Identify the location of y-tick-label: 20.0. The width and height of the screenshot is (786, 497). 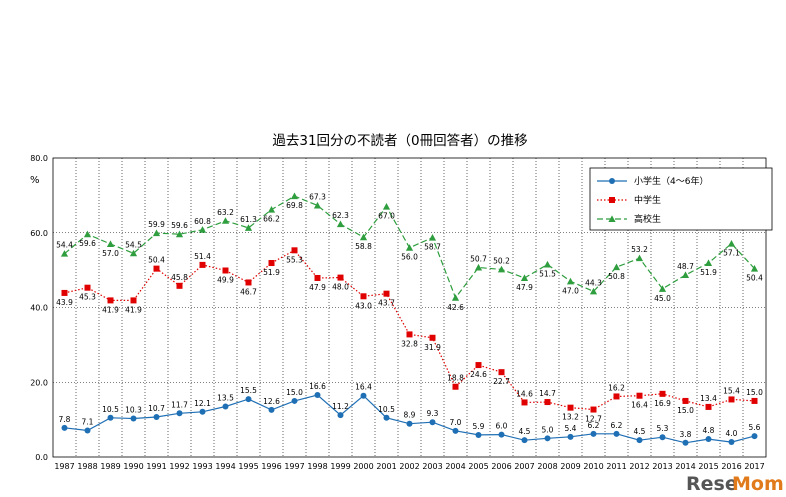
(39, 382).